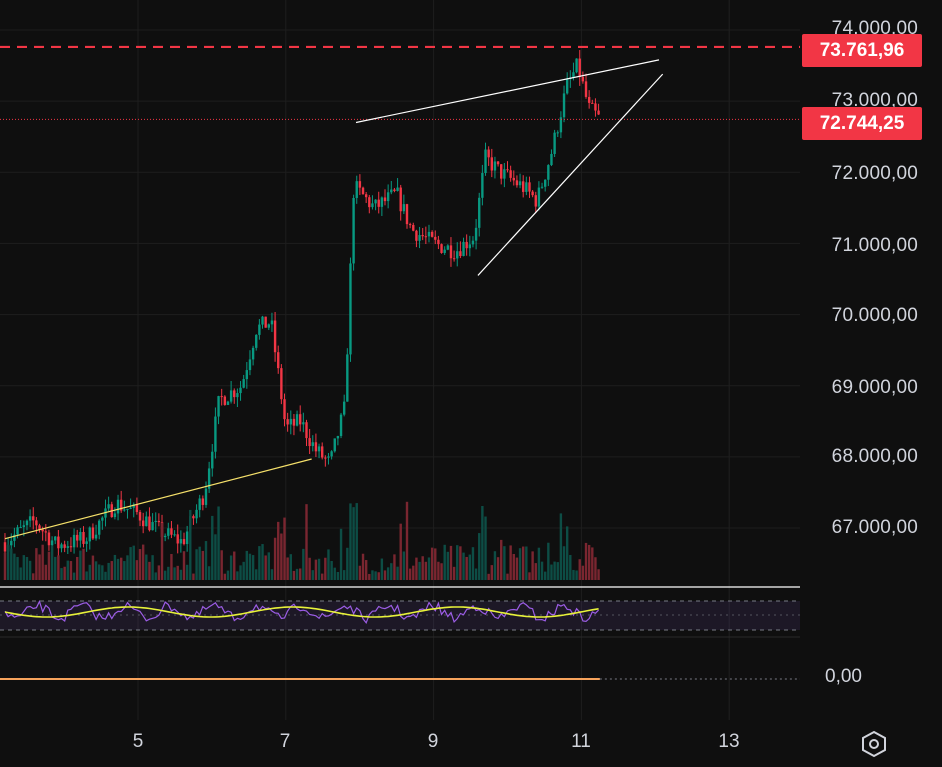 This screenshot has height=767, width=942. What do you see at coordinates (874, 100) in the screenshot?
I see `price-tick-73000: 73.000,00` at bounding box center [874, 100].